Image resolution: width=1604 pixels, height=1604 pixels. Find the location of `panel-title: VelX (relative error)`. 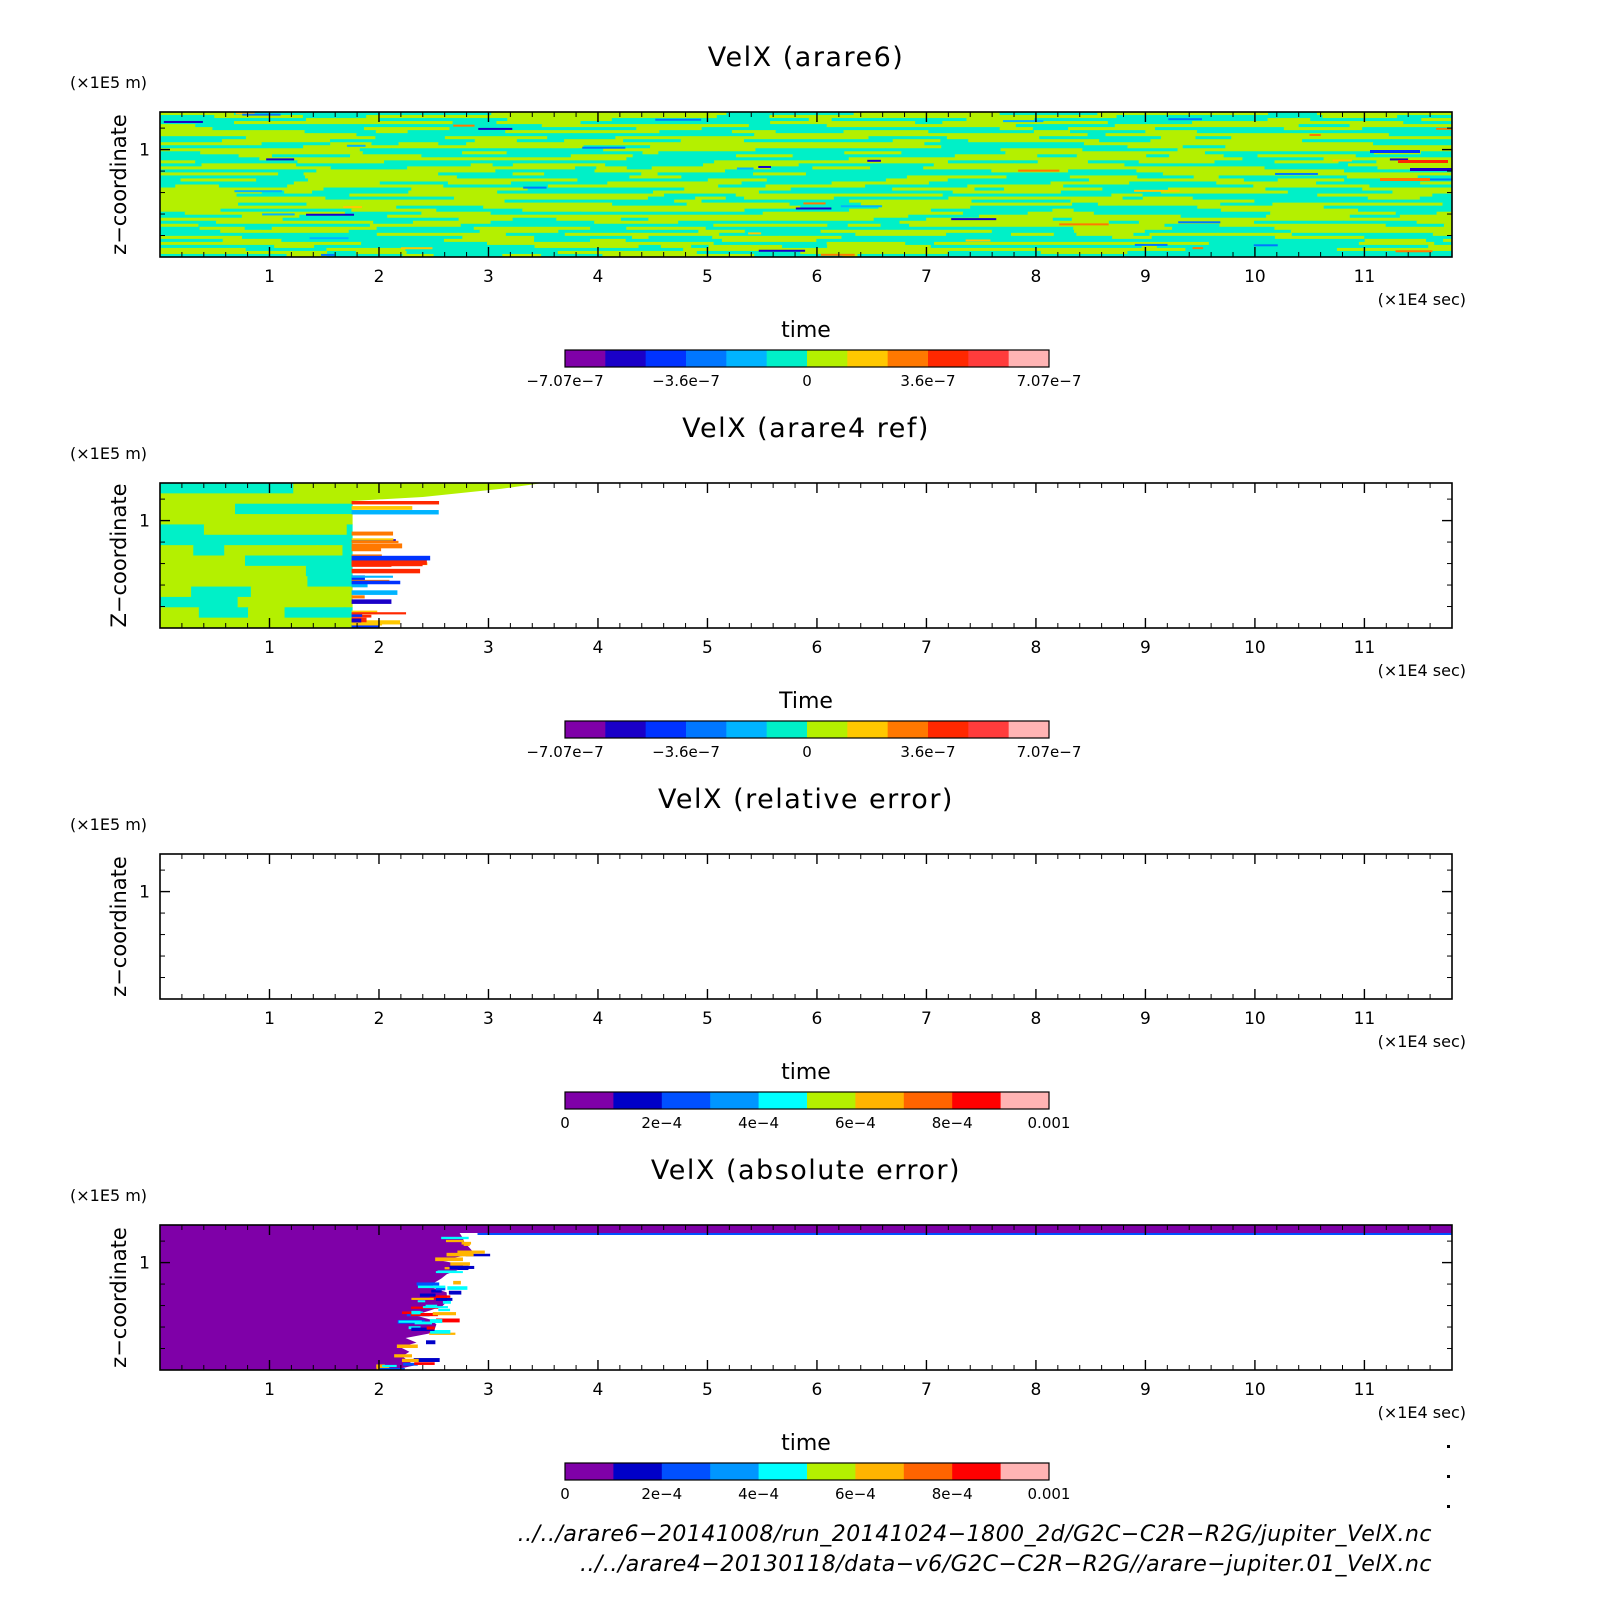

panel-title: VelX (relative error) is located at coordinates (806, 799).